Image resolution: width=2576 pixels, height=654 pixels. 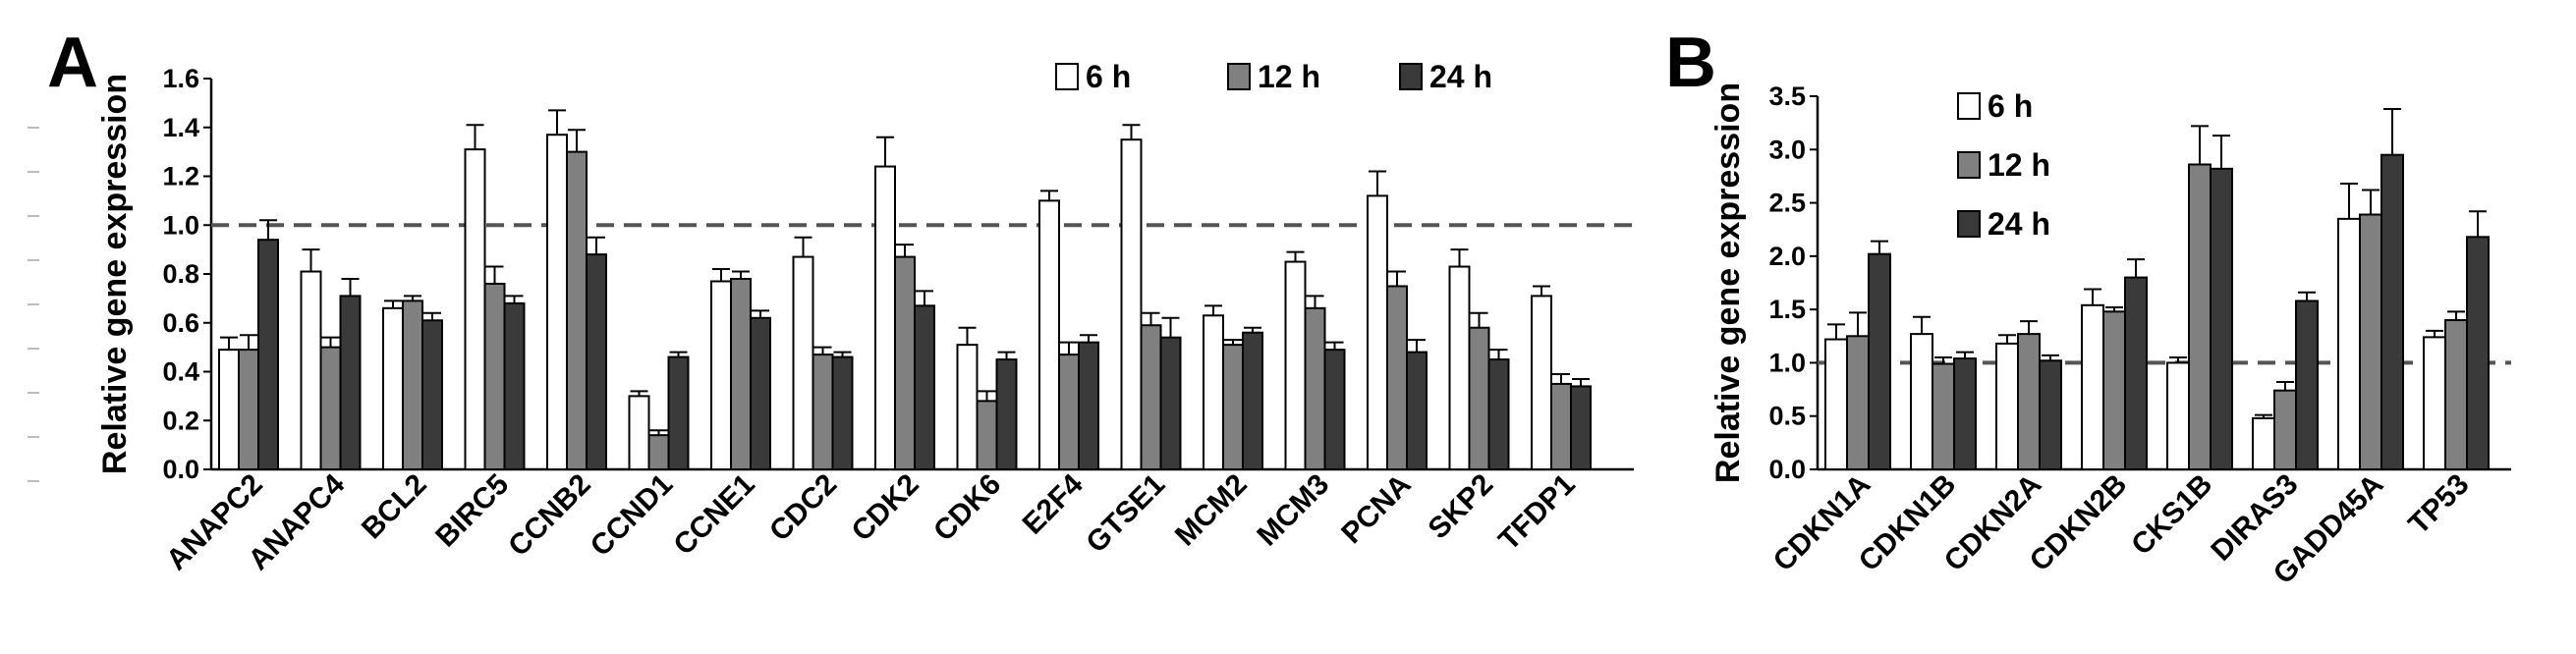 What do you see at coordinates (2019, 165) in the screenshot?
I see `panel-b-legend-label: 12 h` at bounding box center [2019, 165].